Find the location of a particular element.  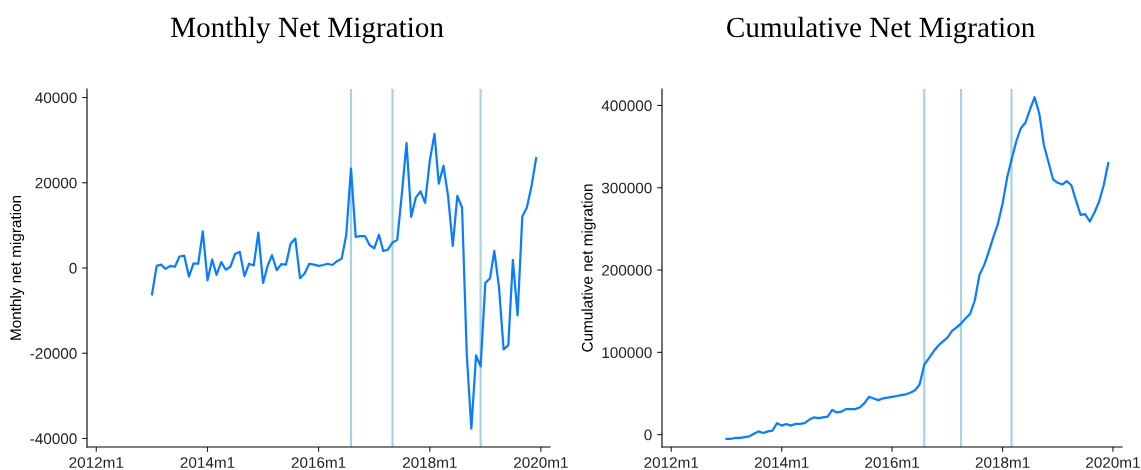

y-axis-title: Monthly net migration is located at coordinates (17, 267).